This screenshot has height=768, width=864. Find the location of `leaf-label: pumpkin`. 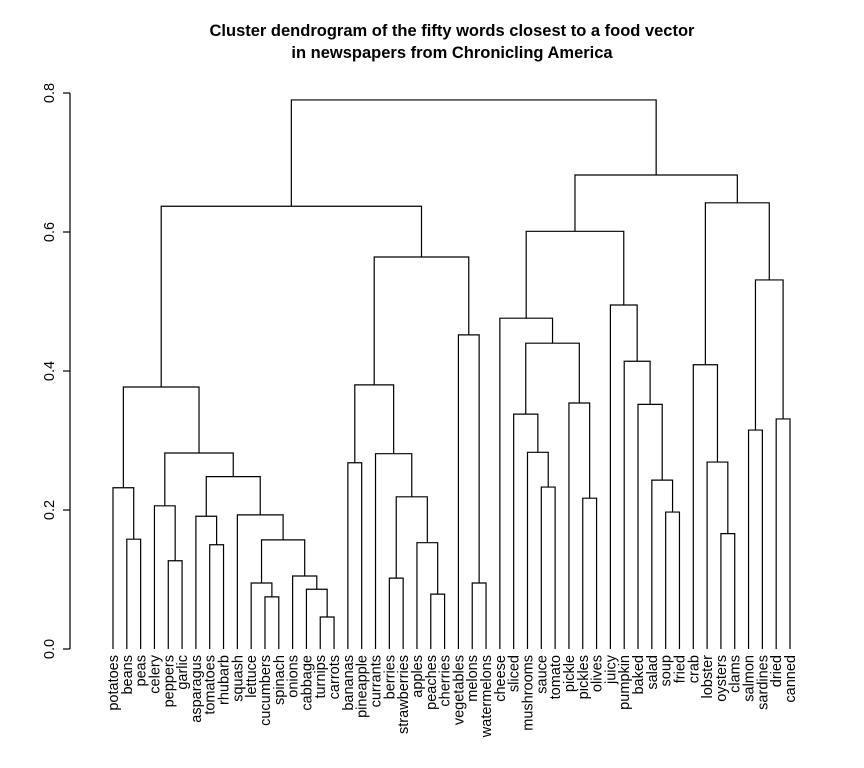

leaf-label: pumpkin is located at coordinates (625, 682).